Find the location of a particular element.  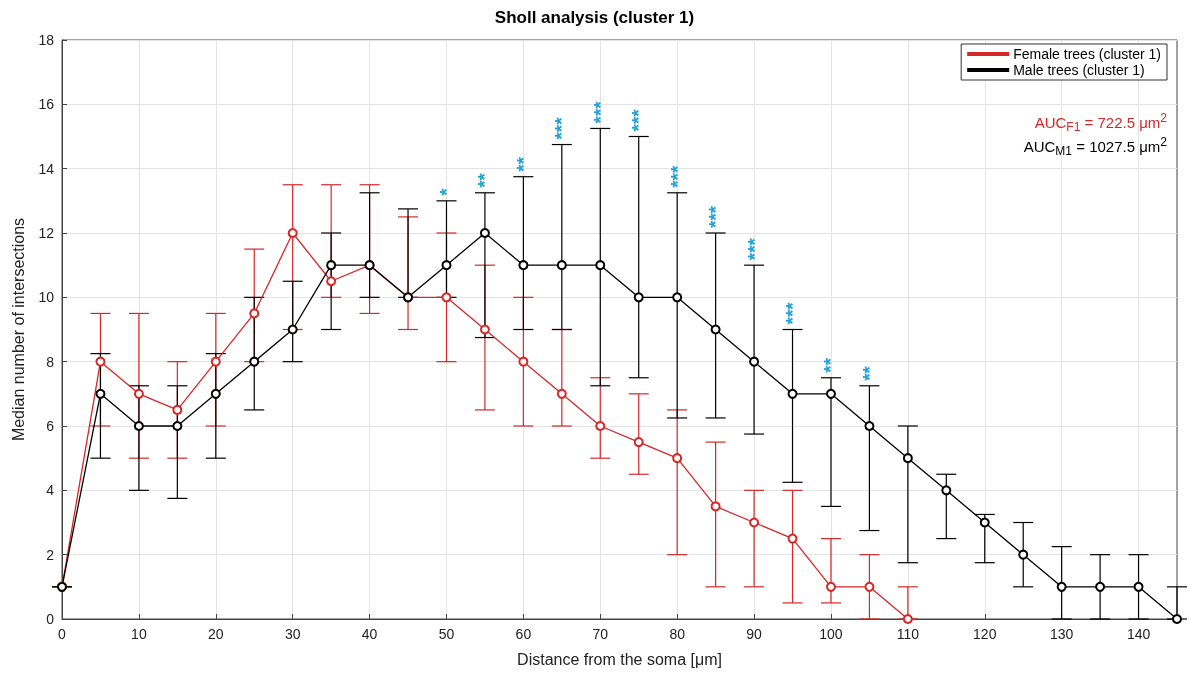

y-tick-label: 16 is located at coordinates (46, 104).